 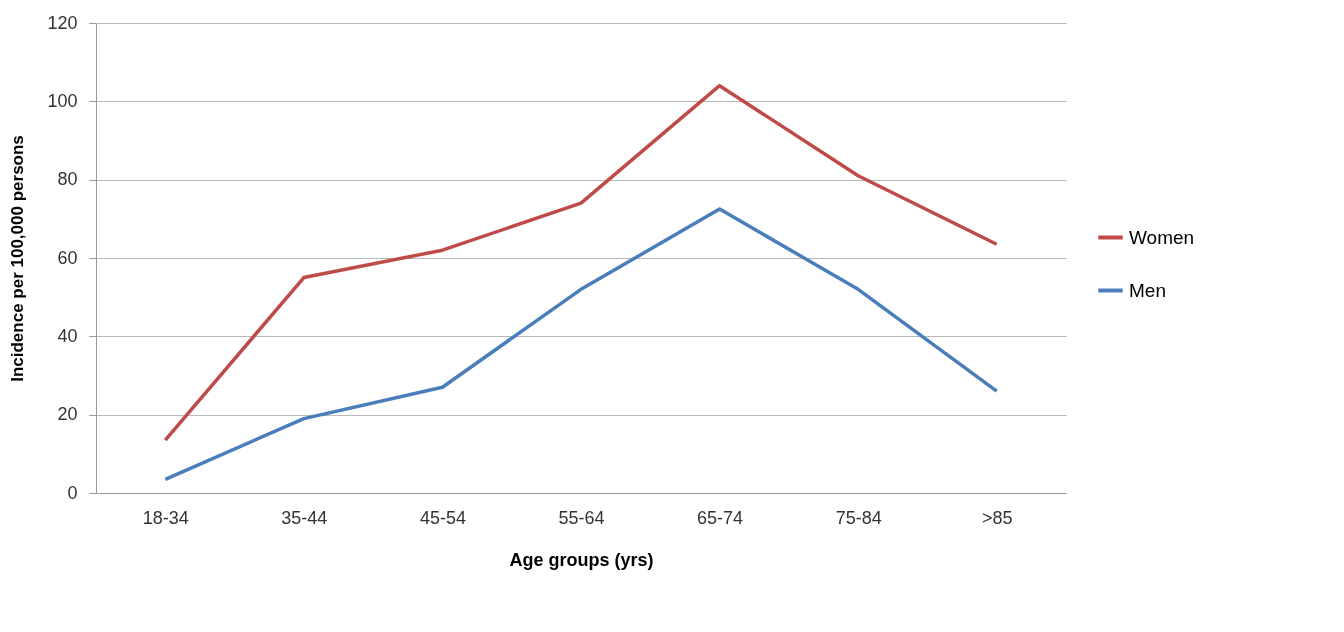 What do you see at coordinates (858, 517) in the screenshot?
I see `x-tick-label: 75-84` at bounding box center [858, 517].